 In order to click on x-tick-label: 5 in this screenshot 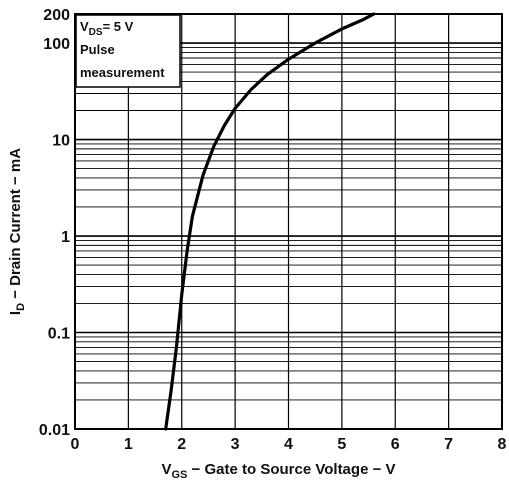, I will do `click(341, 444)`.